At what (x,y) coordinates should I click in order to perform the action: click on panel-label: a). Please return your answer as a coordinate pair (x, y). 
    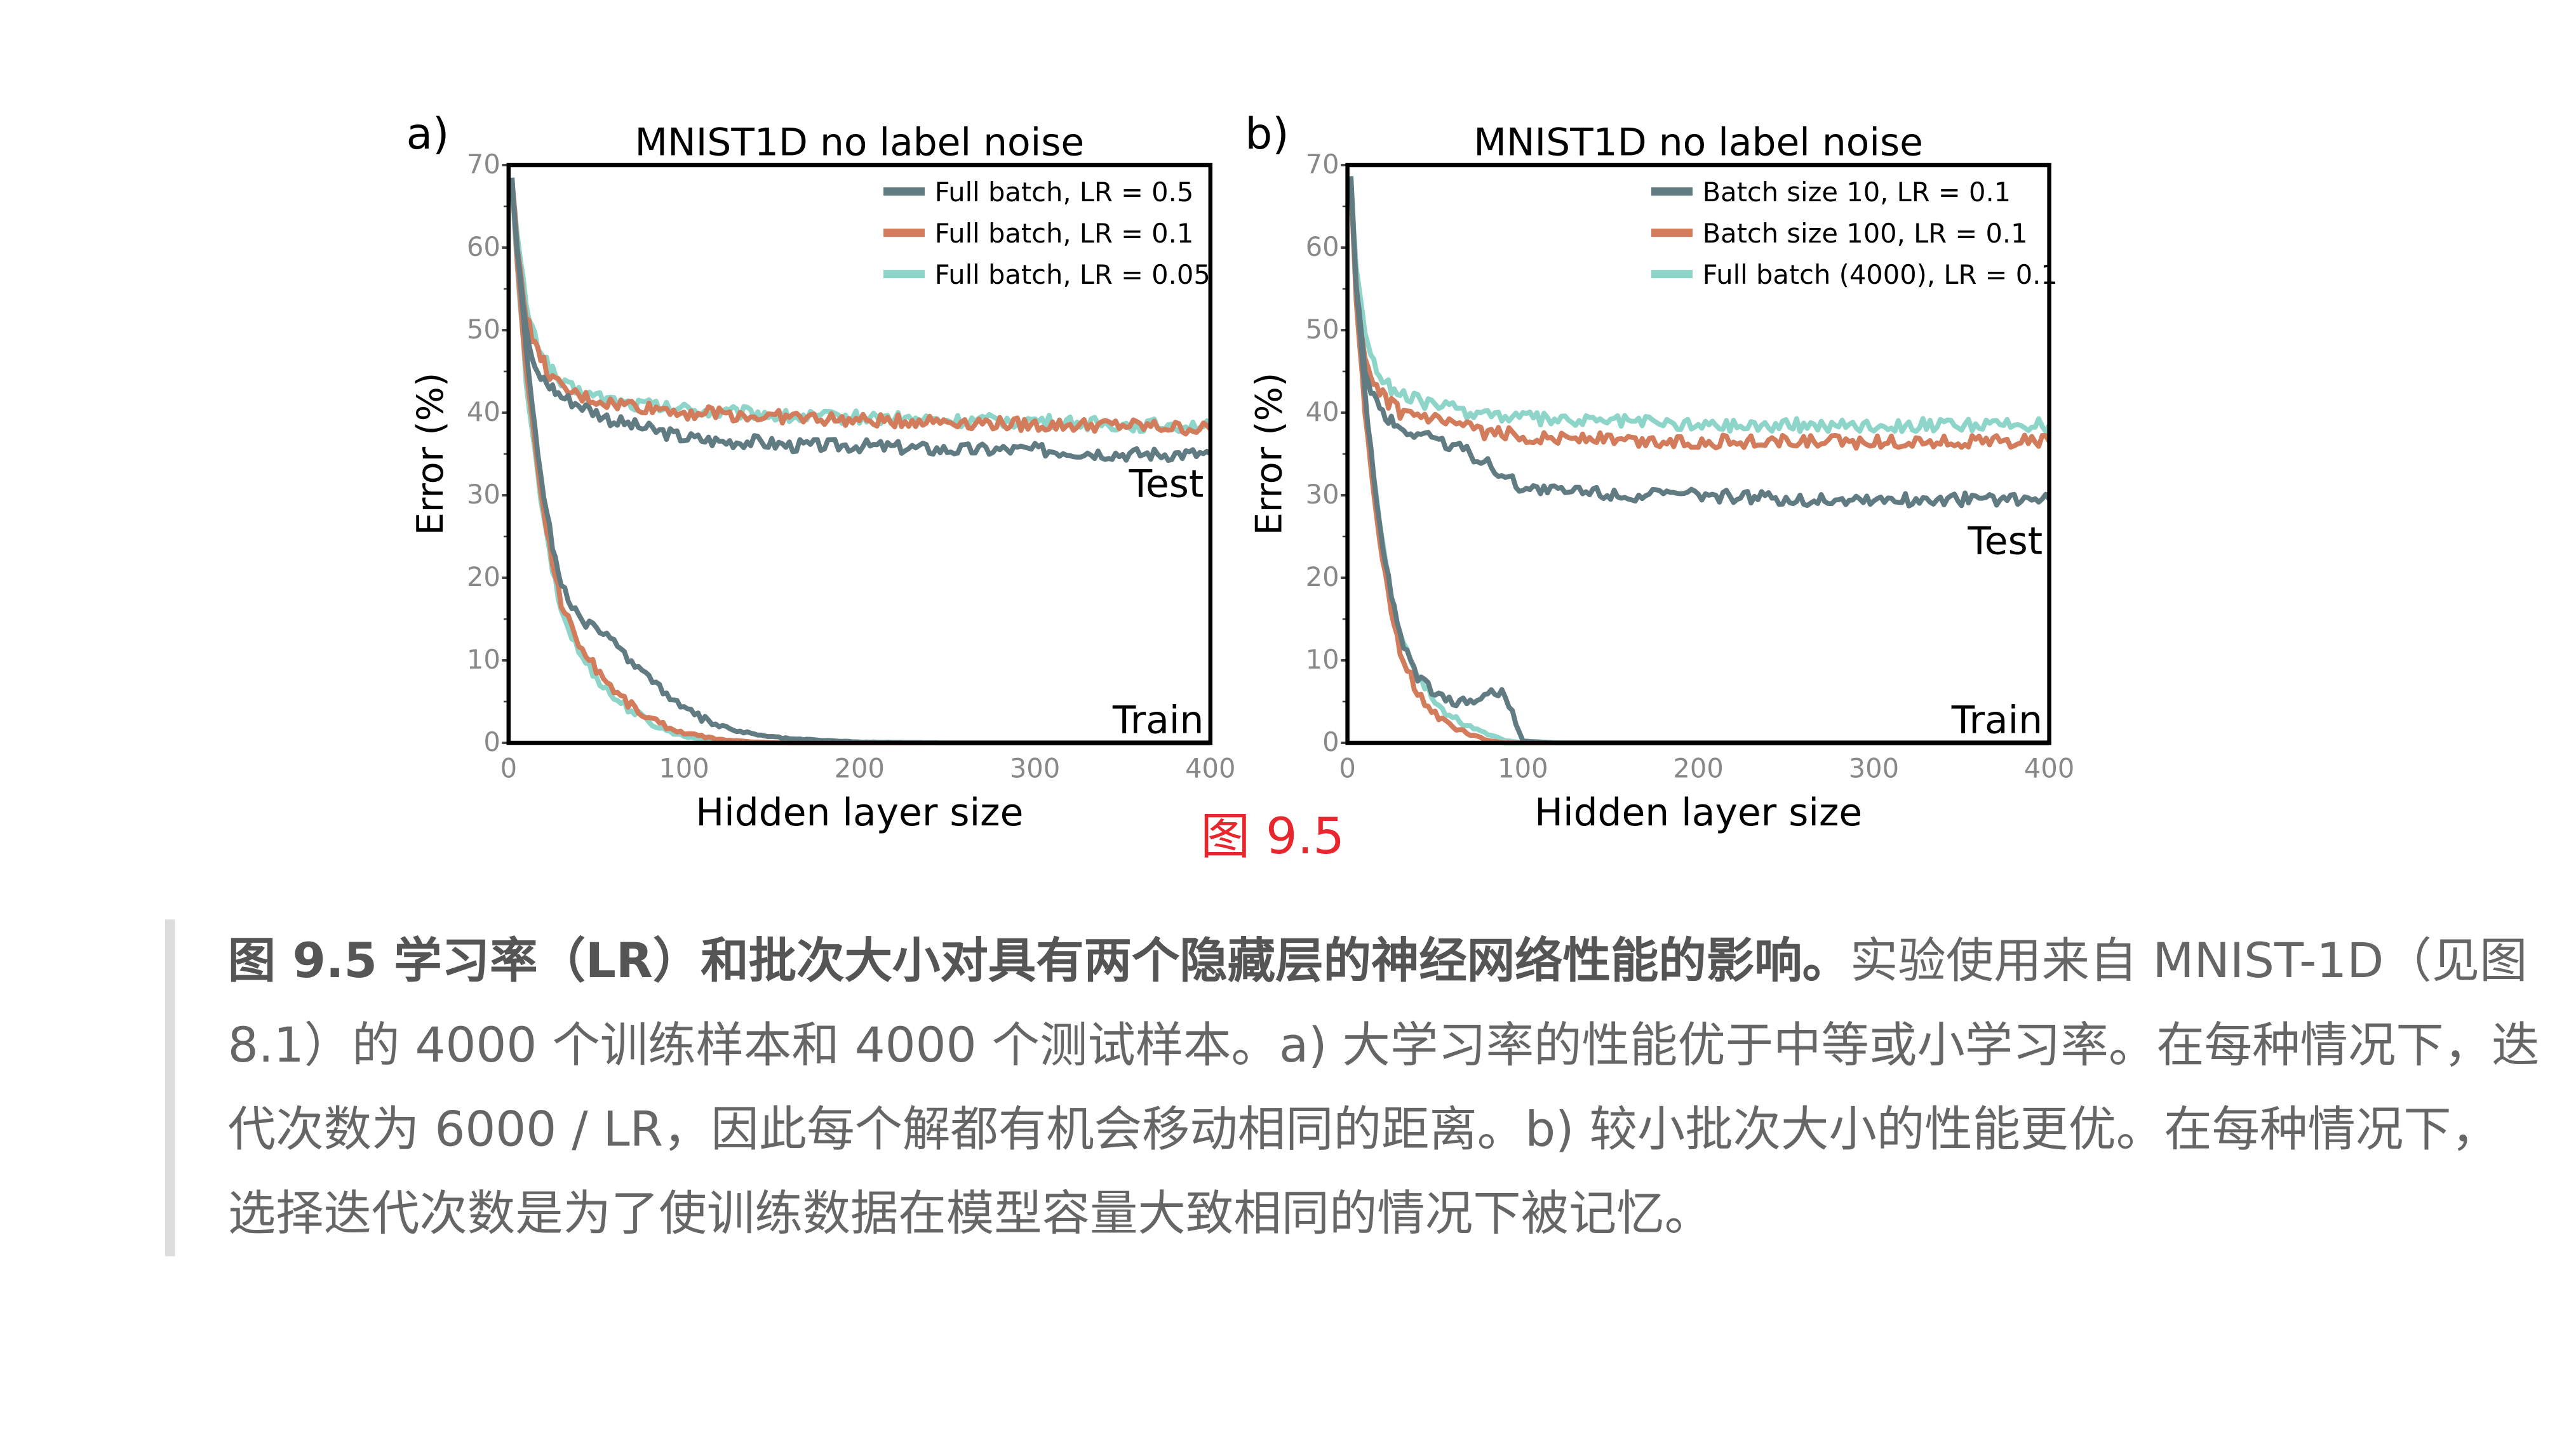
    Looking at the image, I should click on (428, 134).